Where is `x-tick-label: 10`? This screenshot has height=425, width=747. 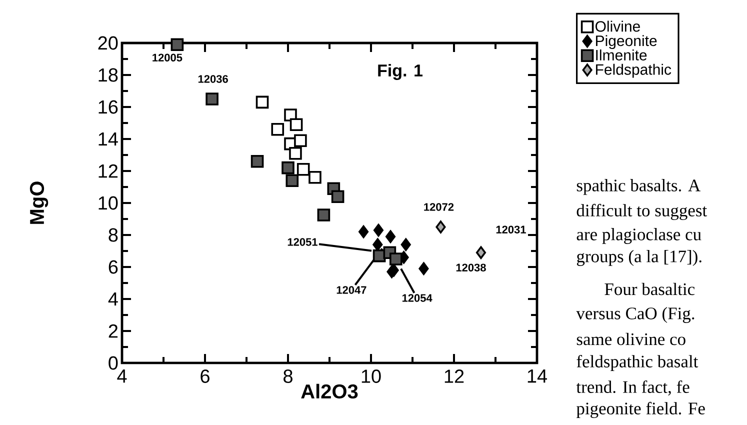
x-tick-label: 10 is located at coordinates (371, 376).